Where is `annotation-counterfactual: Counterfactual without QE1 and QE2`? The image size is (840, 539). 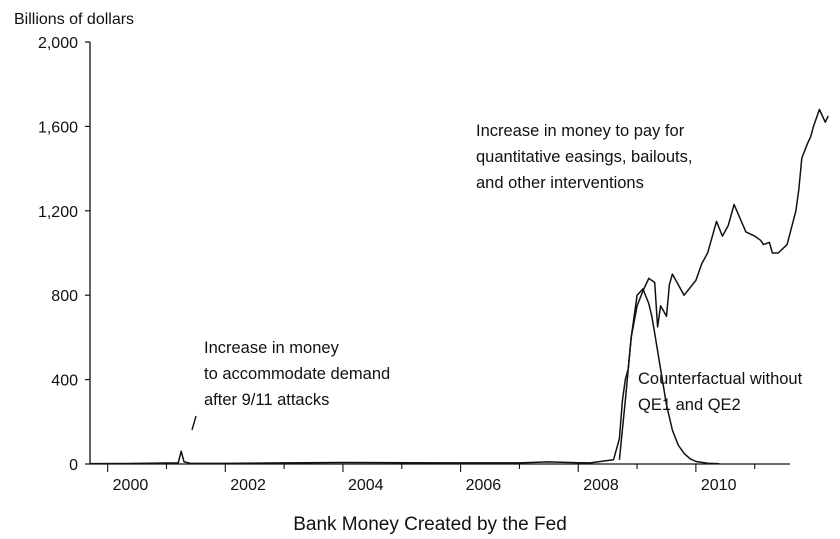
annotation-counterfactual: Counterfactual without QE1 and QE2 is located at coordinates (720, 392).